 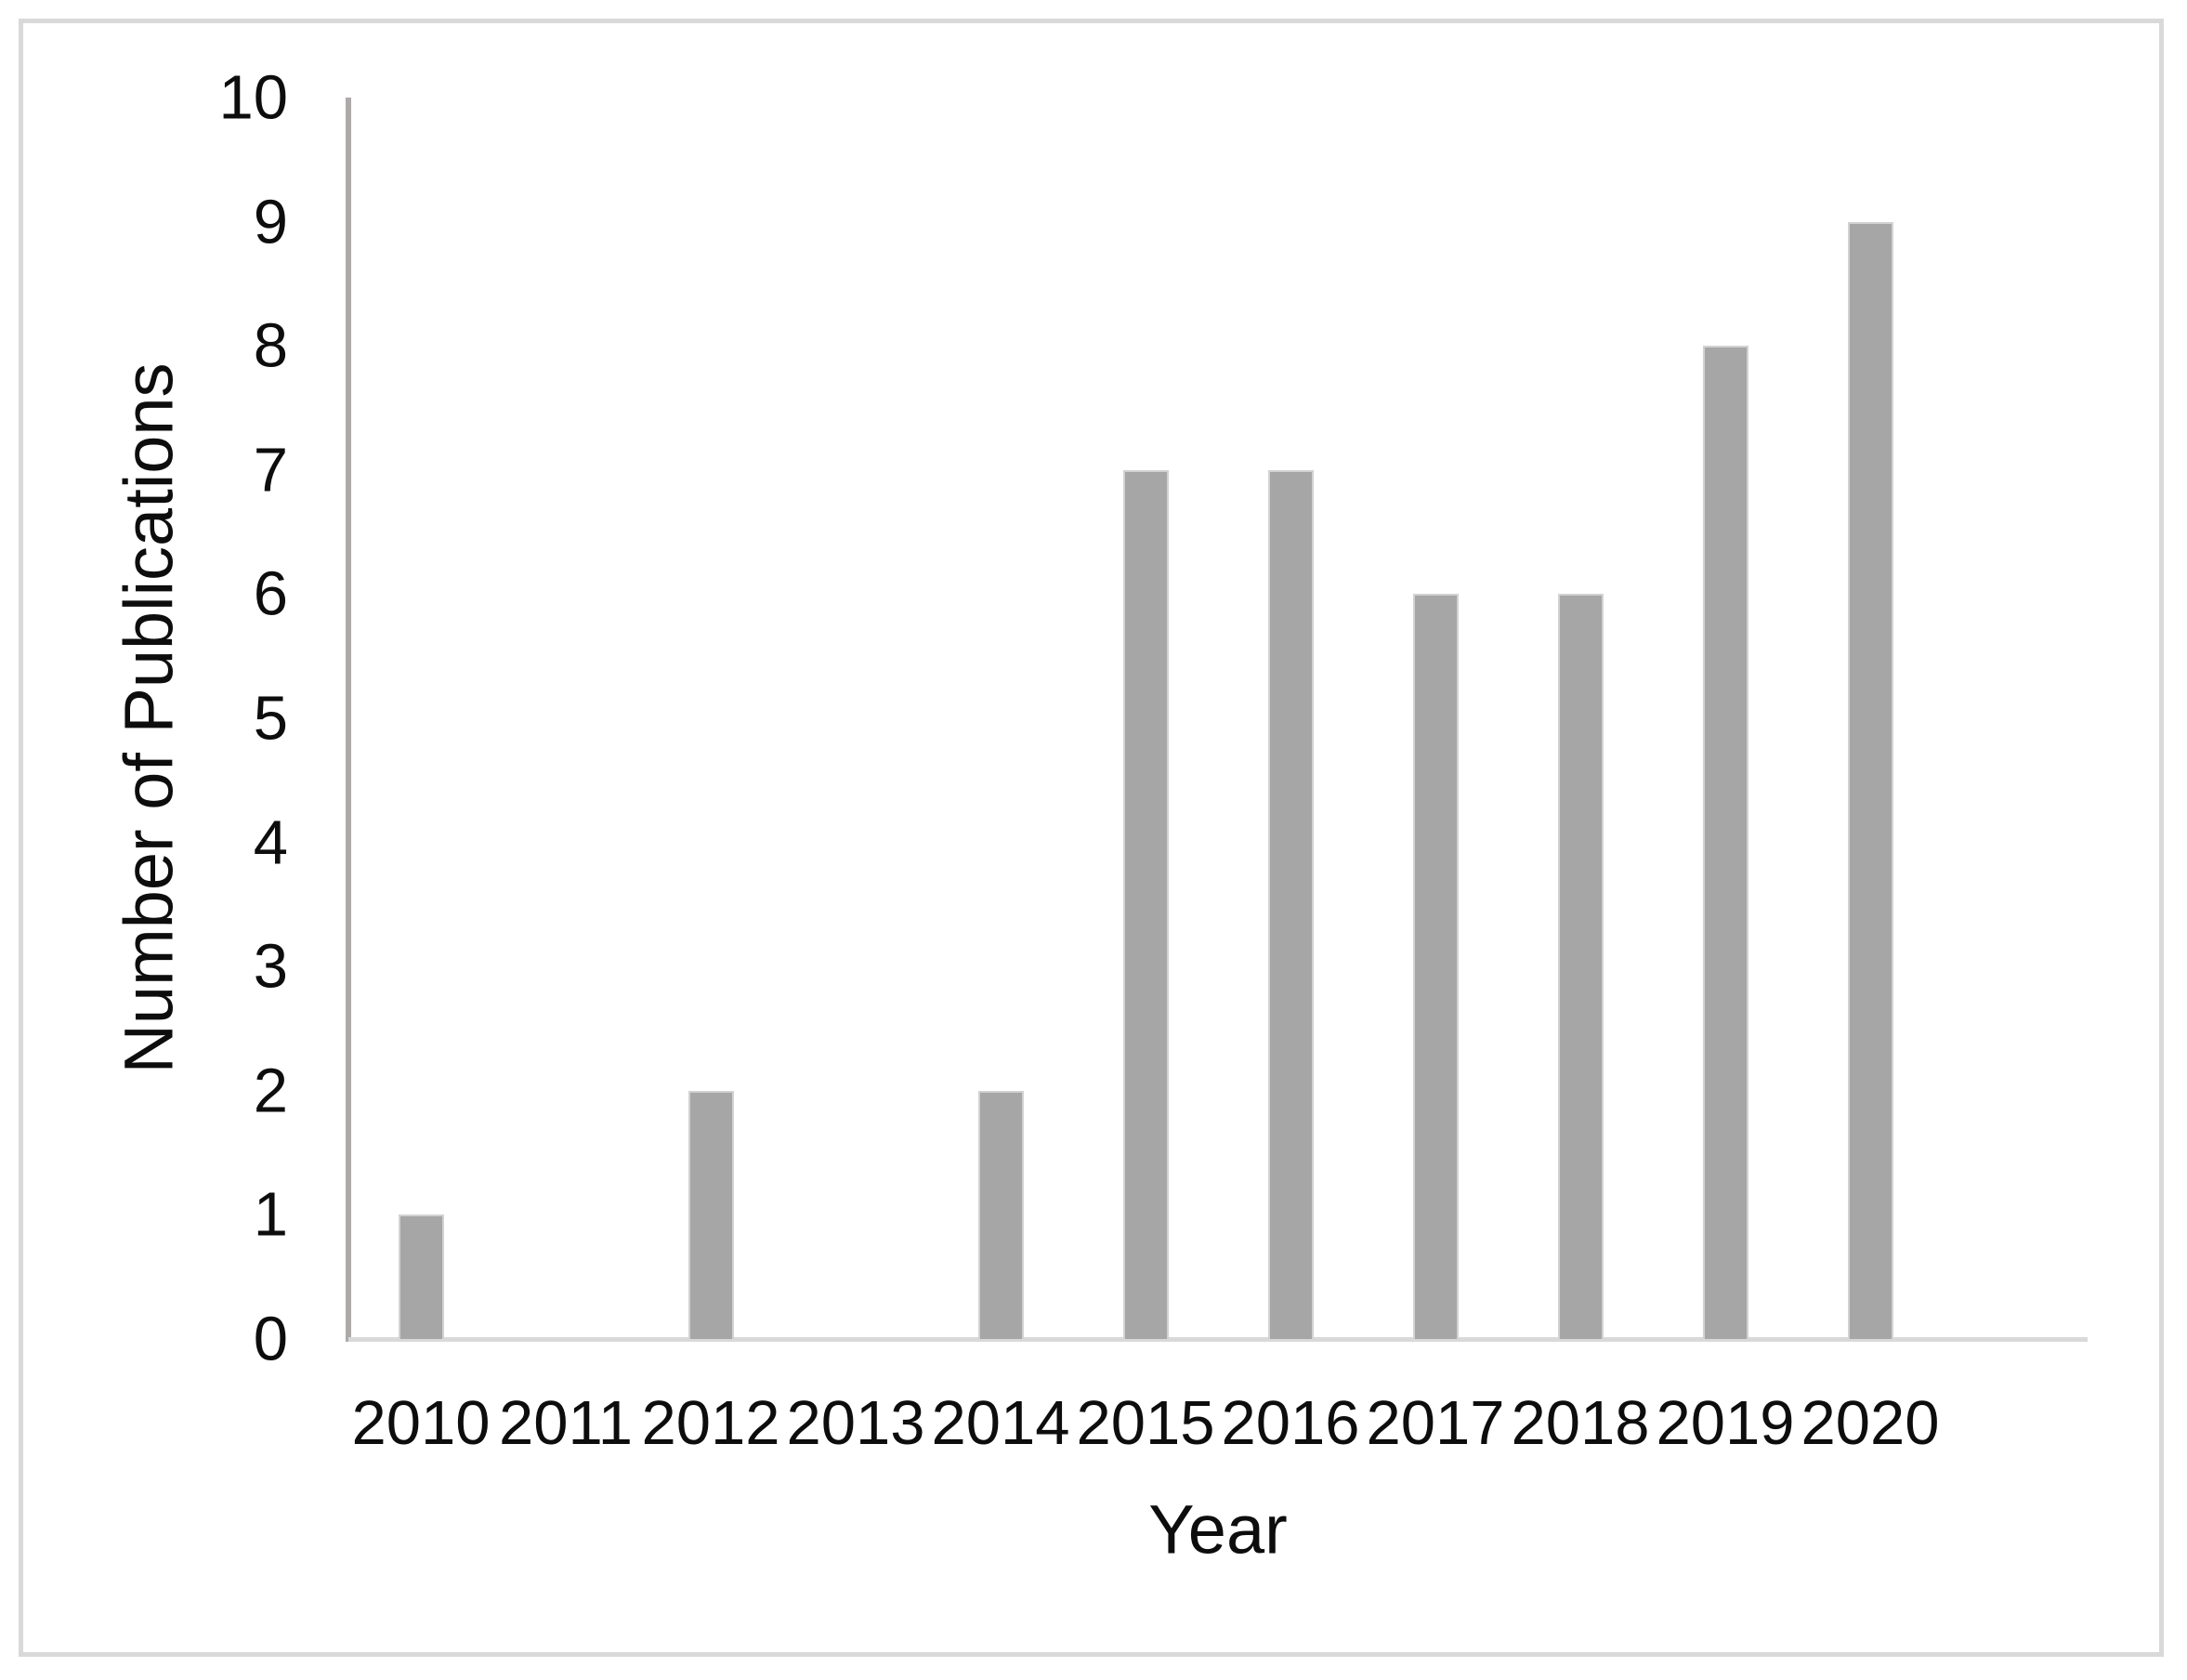 I want to click on x-axis-line, so click(x=1218, y=1339).